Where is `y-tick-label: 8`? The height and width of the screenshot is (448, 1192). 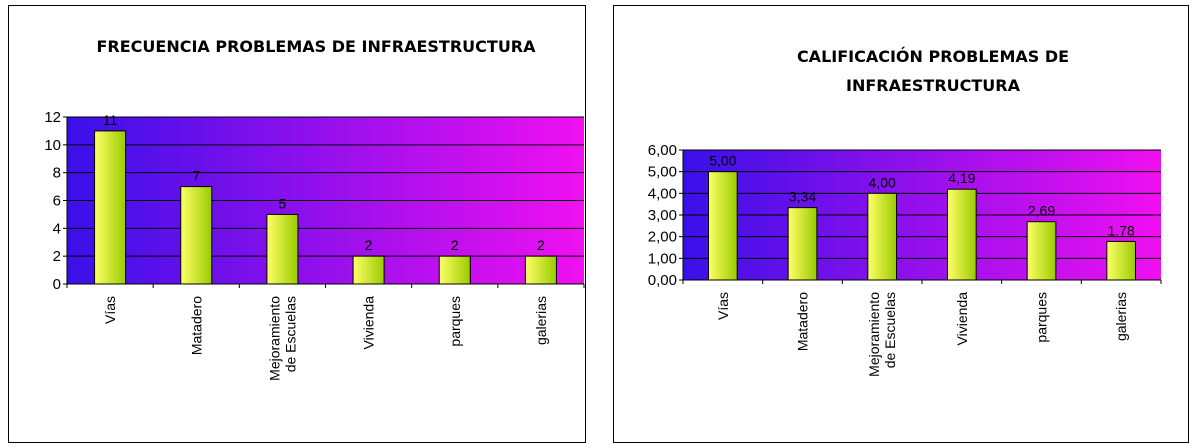
y-tick-label: 8 is located at coordinates (57, 173).